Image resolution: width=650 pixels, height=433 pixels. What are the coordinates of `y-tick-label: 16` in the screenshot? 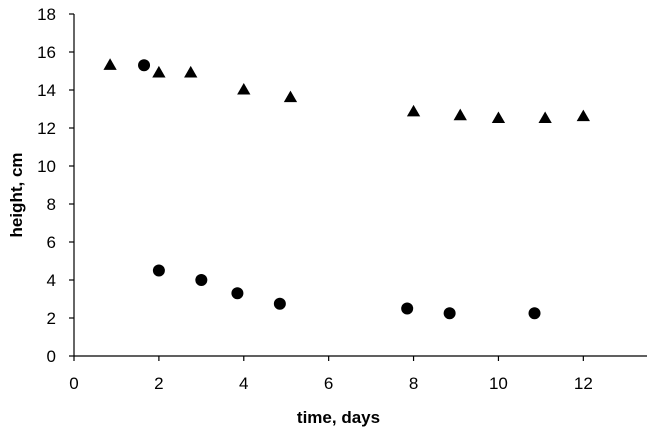 It's located at (46, 52).